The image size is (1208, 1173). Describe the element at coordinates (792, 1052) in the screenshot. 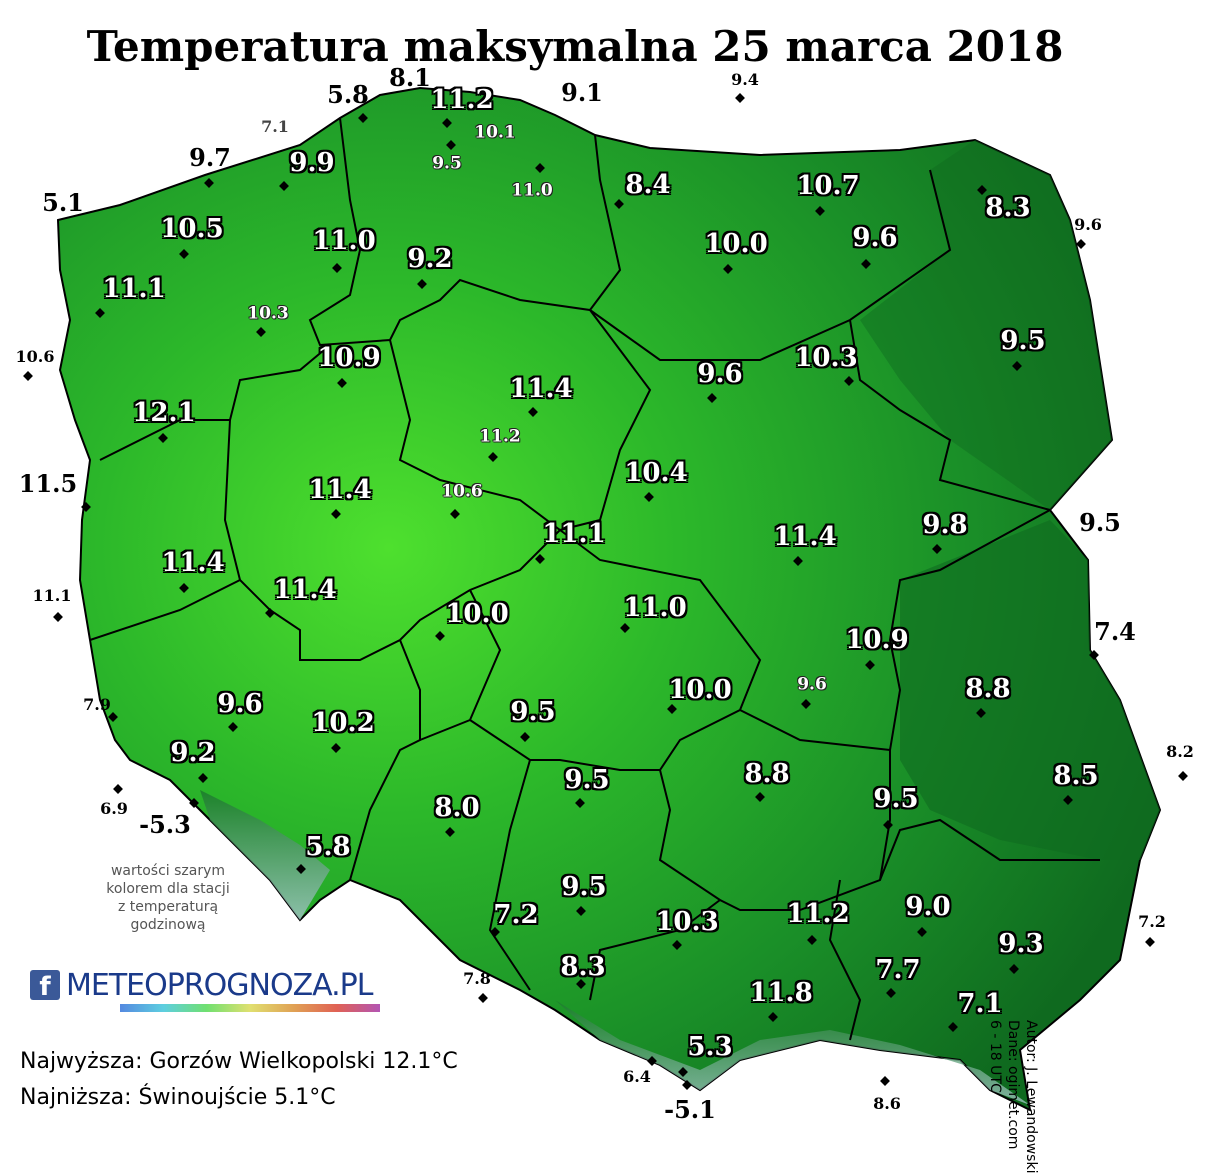

I see `mountains-karpaty` at that location.